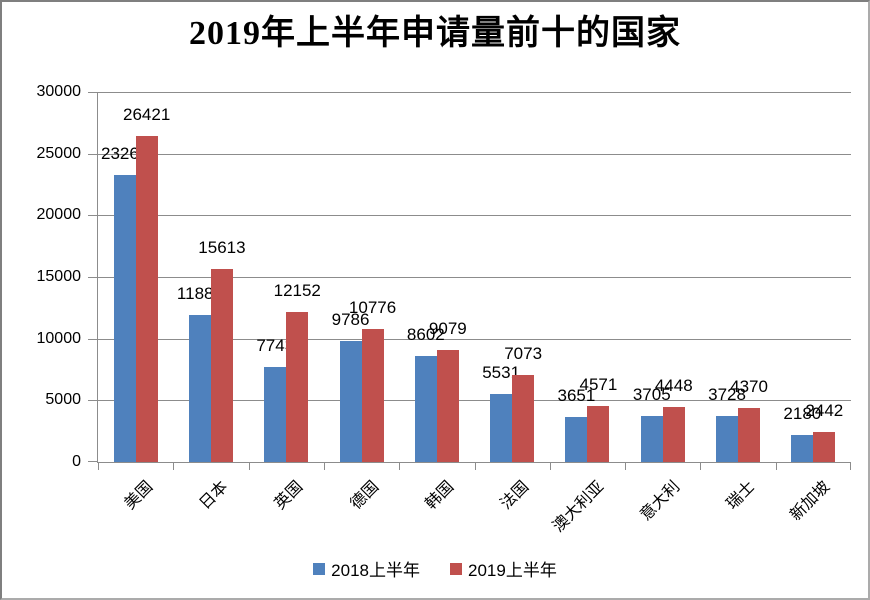 The height and width of the screenshot is (600, 870). What do you see at coordinates (515, 495) in the screenshot?
I see `x-axis-label: 法国` at bounding box center [515, 495].